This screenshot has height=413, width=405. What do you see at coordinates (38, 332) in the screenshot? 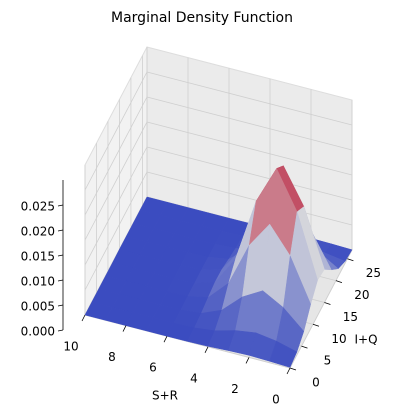
I see `z-tick-label: 0.000` at bounding box center [38, 332].